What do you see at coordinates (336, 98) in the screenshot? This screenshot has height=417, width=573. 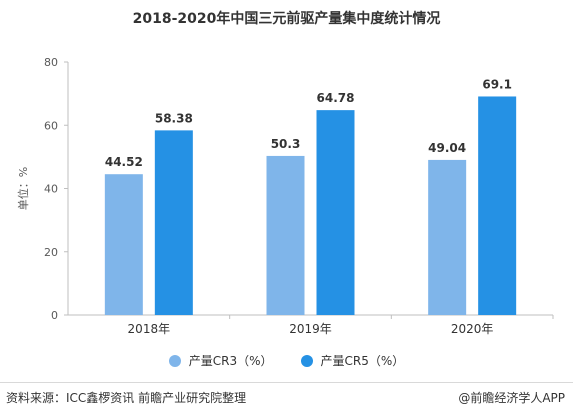 I see `data-label: 64.78` at bounding box center [336, 98].